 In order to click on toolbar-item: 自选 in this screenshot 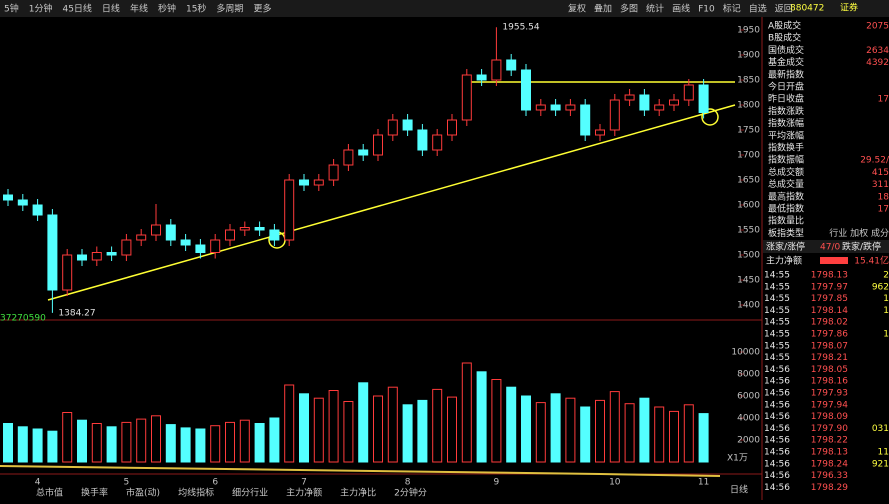, I will do `click(758, 9)`.